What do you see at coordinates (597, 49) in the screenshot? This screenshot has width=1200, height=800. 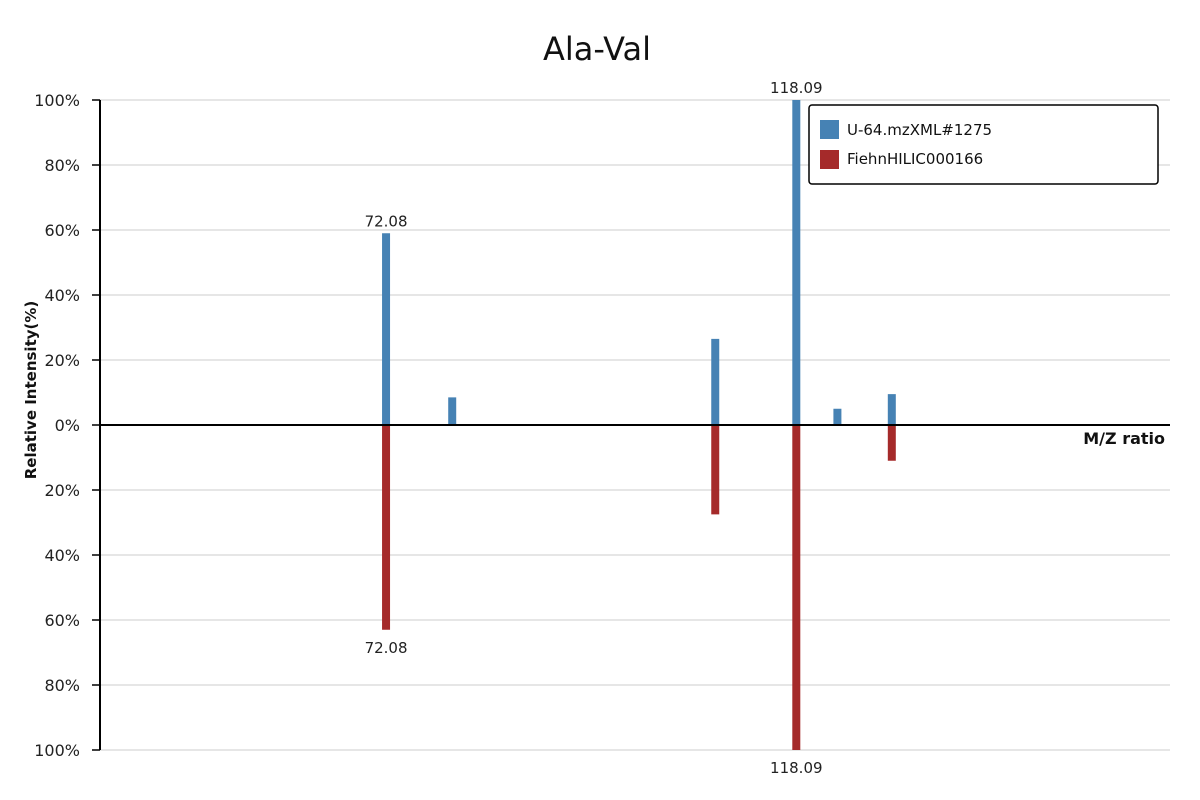 I see `chart-title: Ala-Val` at bounding box center [597, 49].